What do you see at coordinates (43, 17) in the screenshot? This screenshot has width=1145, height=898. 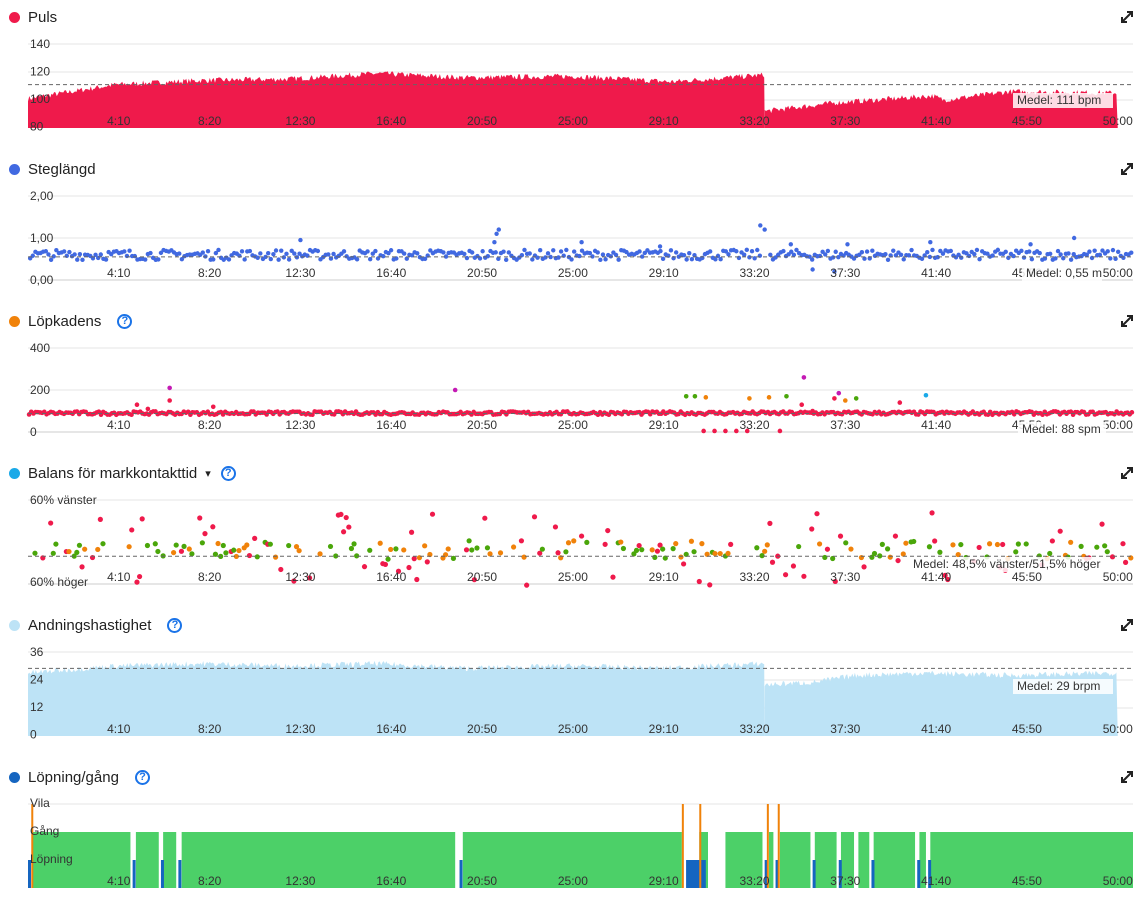 I see `puls-title: Puls` at bounding box center [43, 17].